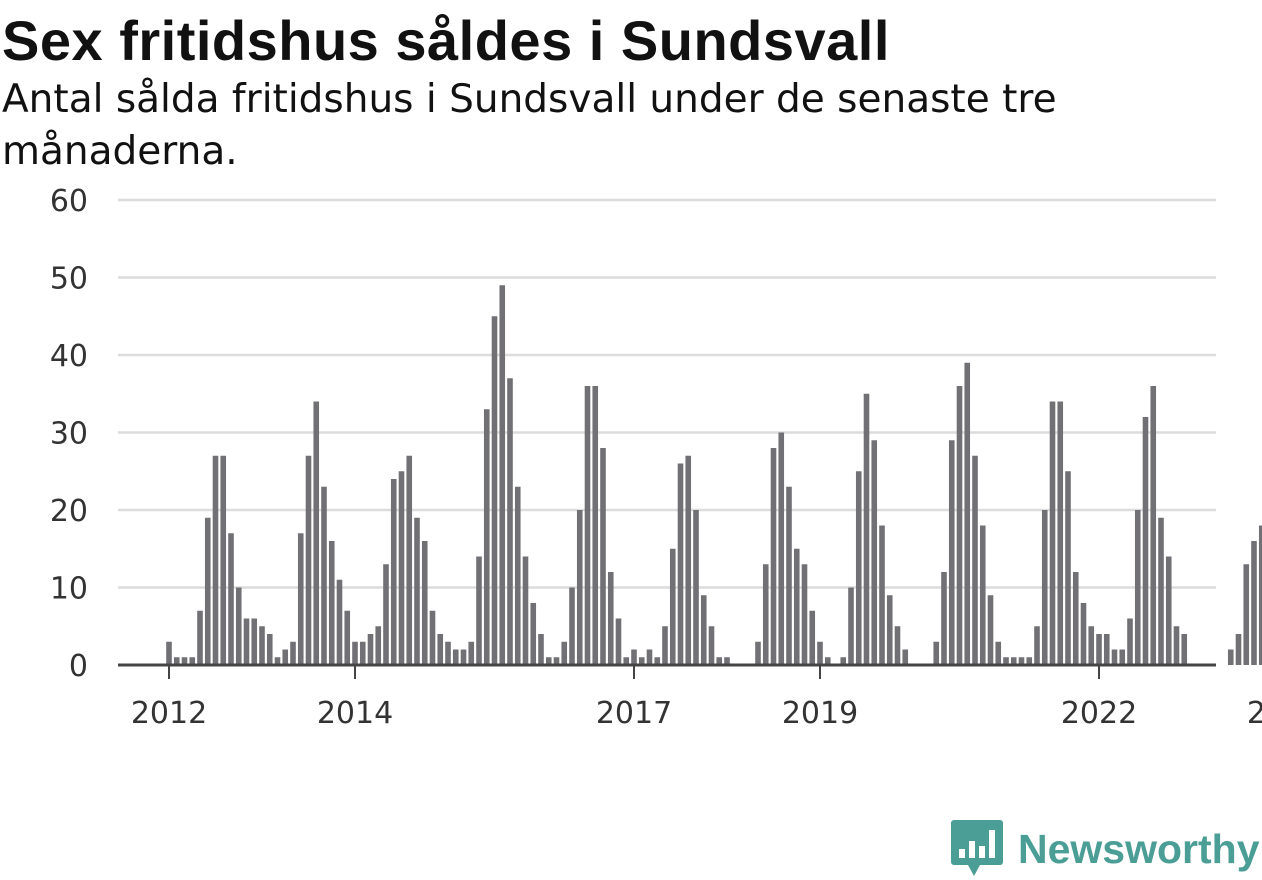 Image resolution: width=1262 pixels, height=880 pixels. Describe the element at coordinates (446, 40) in the screenshot. I see `chart-title: Sex fritidshus såldes i Sundsvall` at that location.